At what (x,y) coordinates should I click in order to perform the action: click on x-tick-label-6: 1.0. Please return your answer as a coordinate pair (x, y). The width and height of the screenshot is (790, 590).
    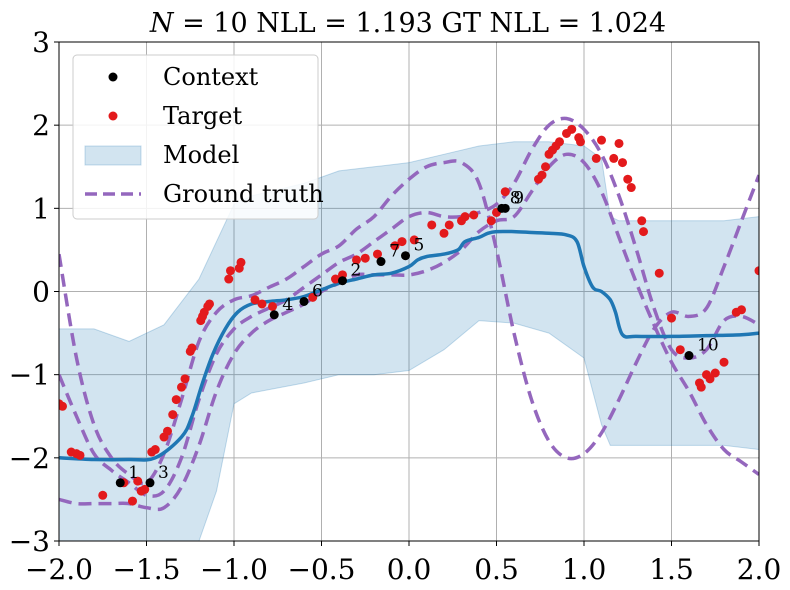
    Looking at the image, I should click on (584, 569).